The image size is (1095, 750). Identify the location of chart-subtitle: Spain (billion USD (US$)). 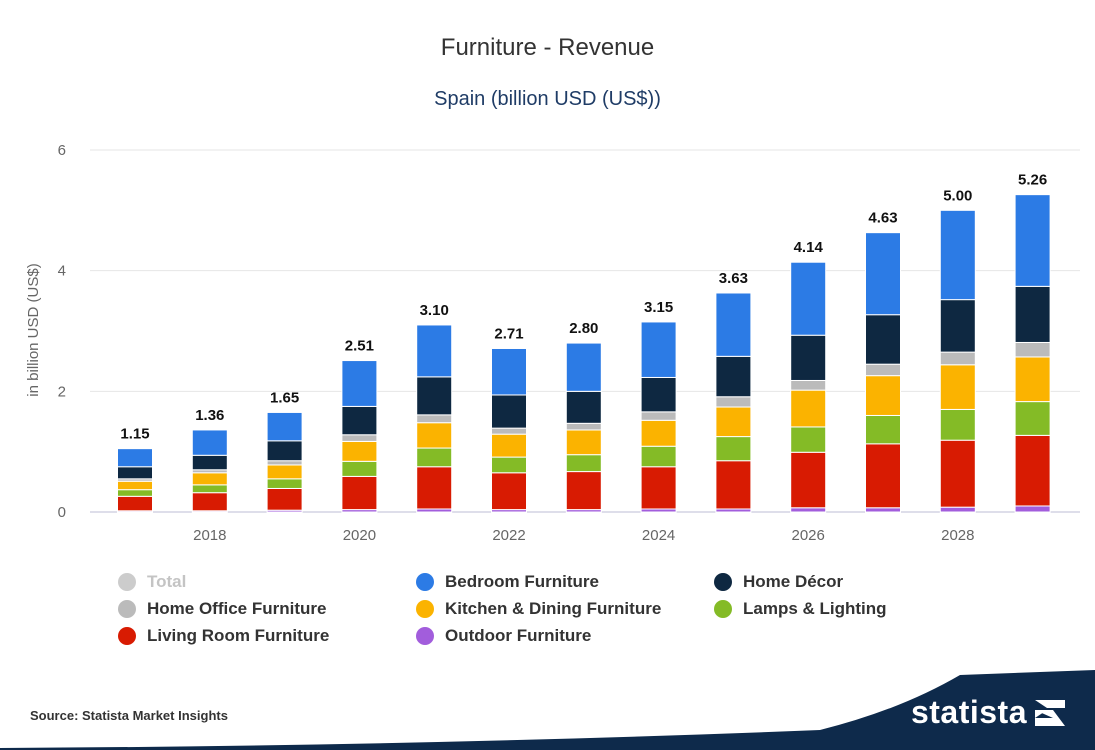
(547, 99).